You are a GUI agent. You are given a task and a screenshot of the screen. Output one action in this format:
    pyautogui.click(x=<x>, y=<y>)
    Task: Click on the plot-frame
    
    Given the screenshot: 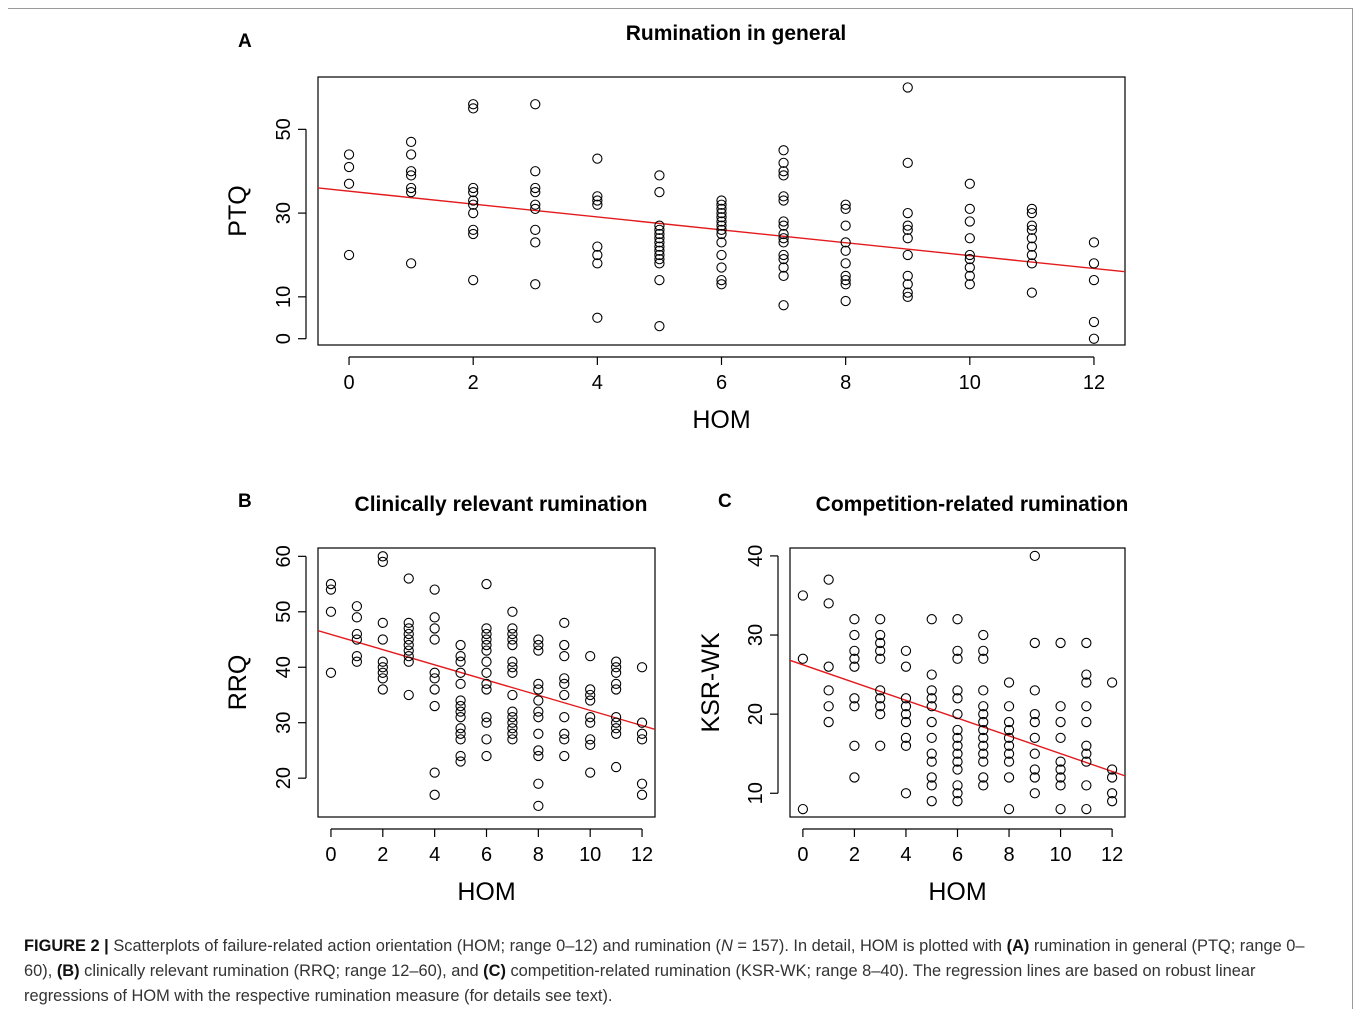 What is the action you would take?
    pyautogui.click(x=957, y=682)
    